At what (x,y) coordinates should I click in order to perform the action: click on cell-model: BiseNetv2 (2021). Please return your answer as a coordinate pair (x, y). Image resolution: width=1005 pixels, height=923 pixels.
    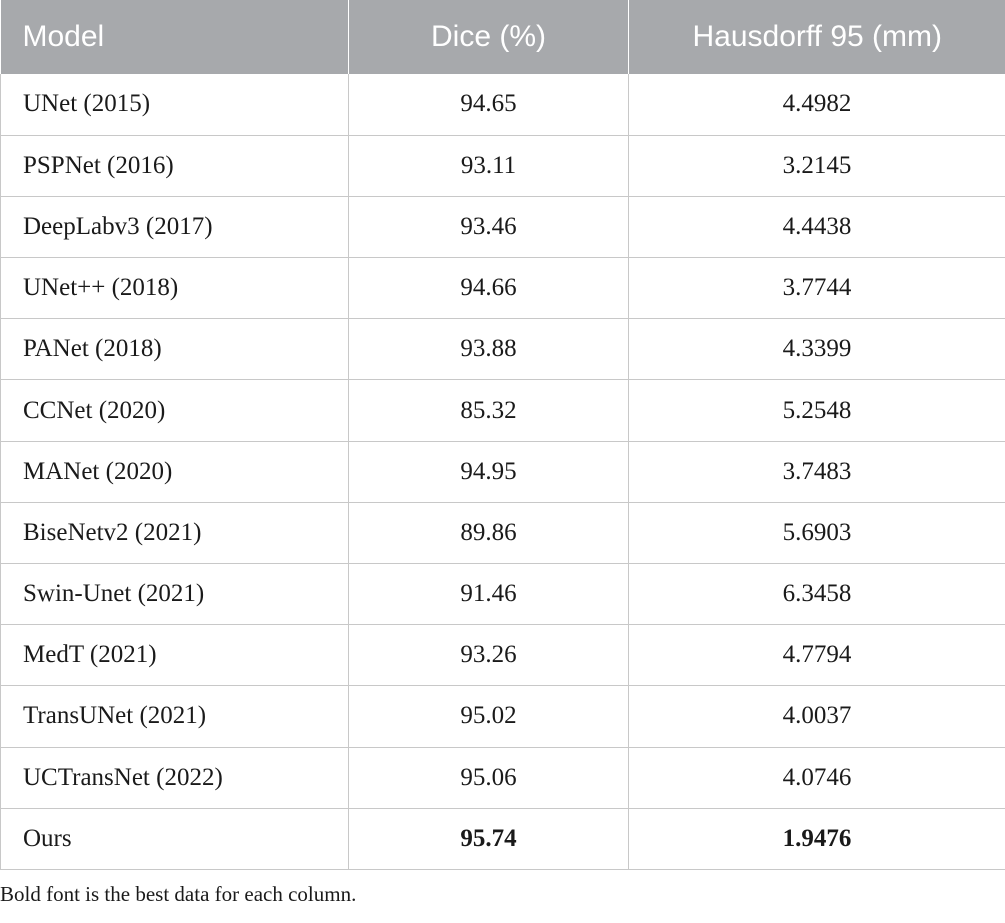
    Looking at the image, I should click on (174, 533).